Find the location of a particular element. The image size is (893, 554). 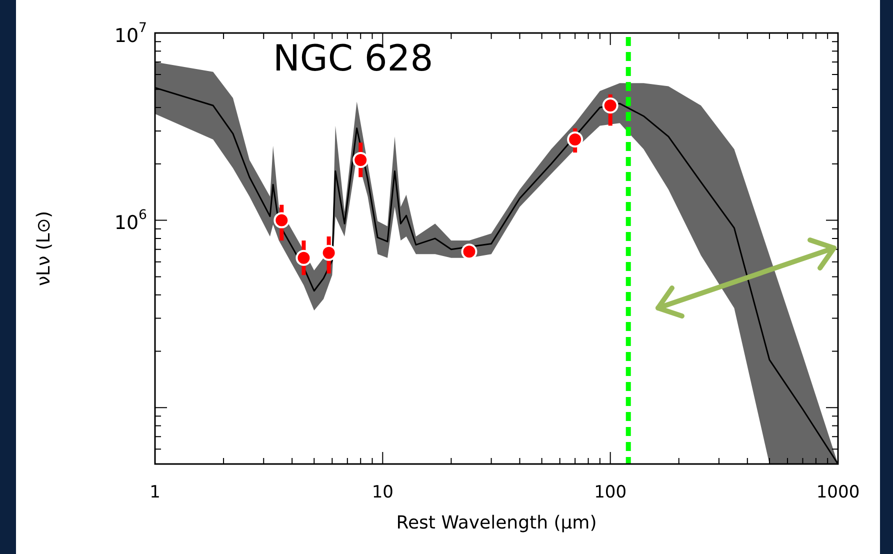

x-axis-title: Rest Wavelength (μm) is located at coordinates (496, 523).